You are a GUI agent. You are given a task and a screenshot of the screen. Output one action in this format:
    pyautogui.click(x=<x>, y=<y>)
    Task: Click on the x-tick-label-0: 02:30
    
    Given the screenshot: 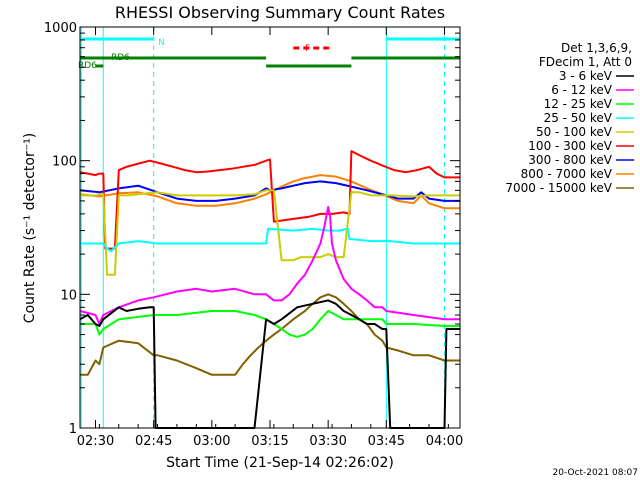 What is the action you would take?
    pyautogui.click(x=95, y=441)
    